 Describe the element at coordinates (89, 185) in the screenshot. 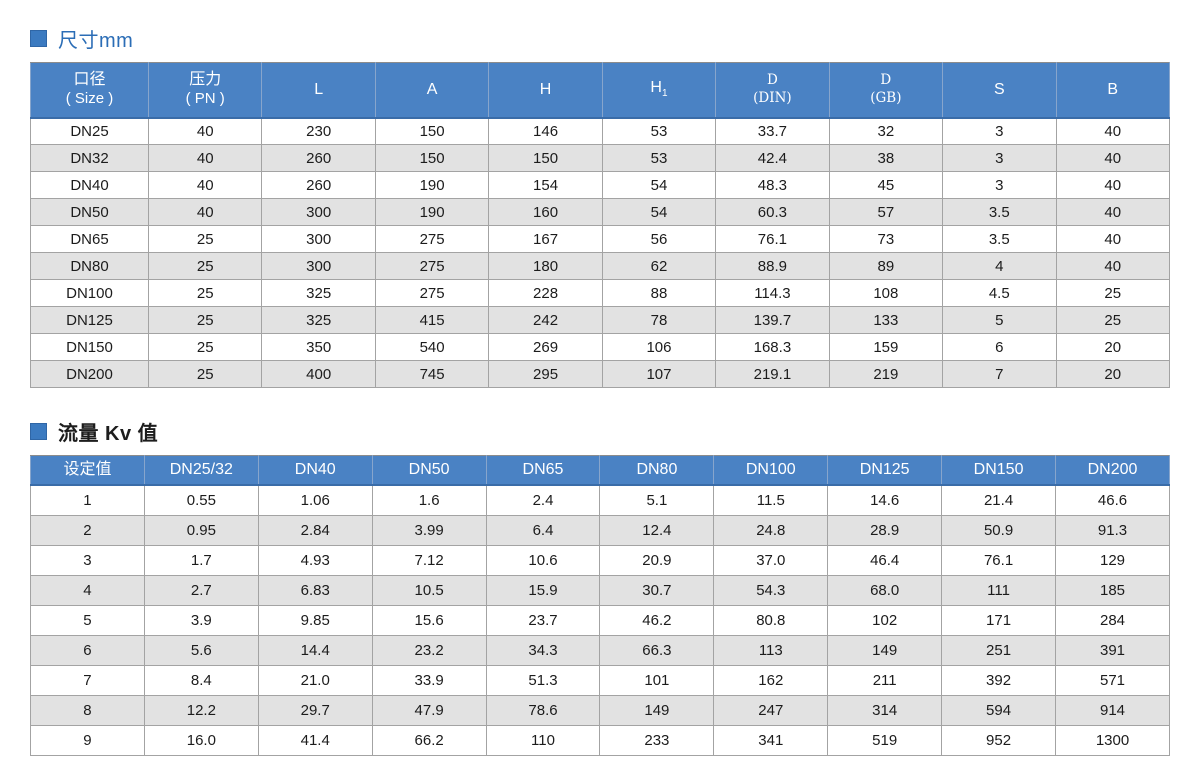

I see `table-cell: DN40` at that location.